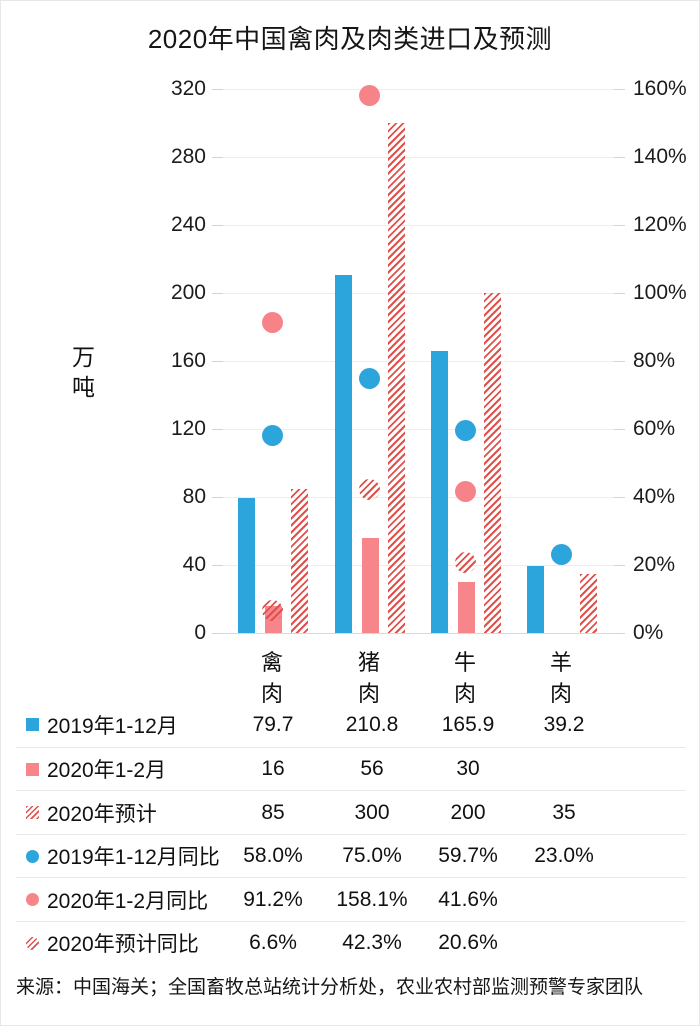 This screenshot has width=700, height=1026. I want to click on table-row: 2020年预计 85 300 200 35, so click(351, 812).